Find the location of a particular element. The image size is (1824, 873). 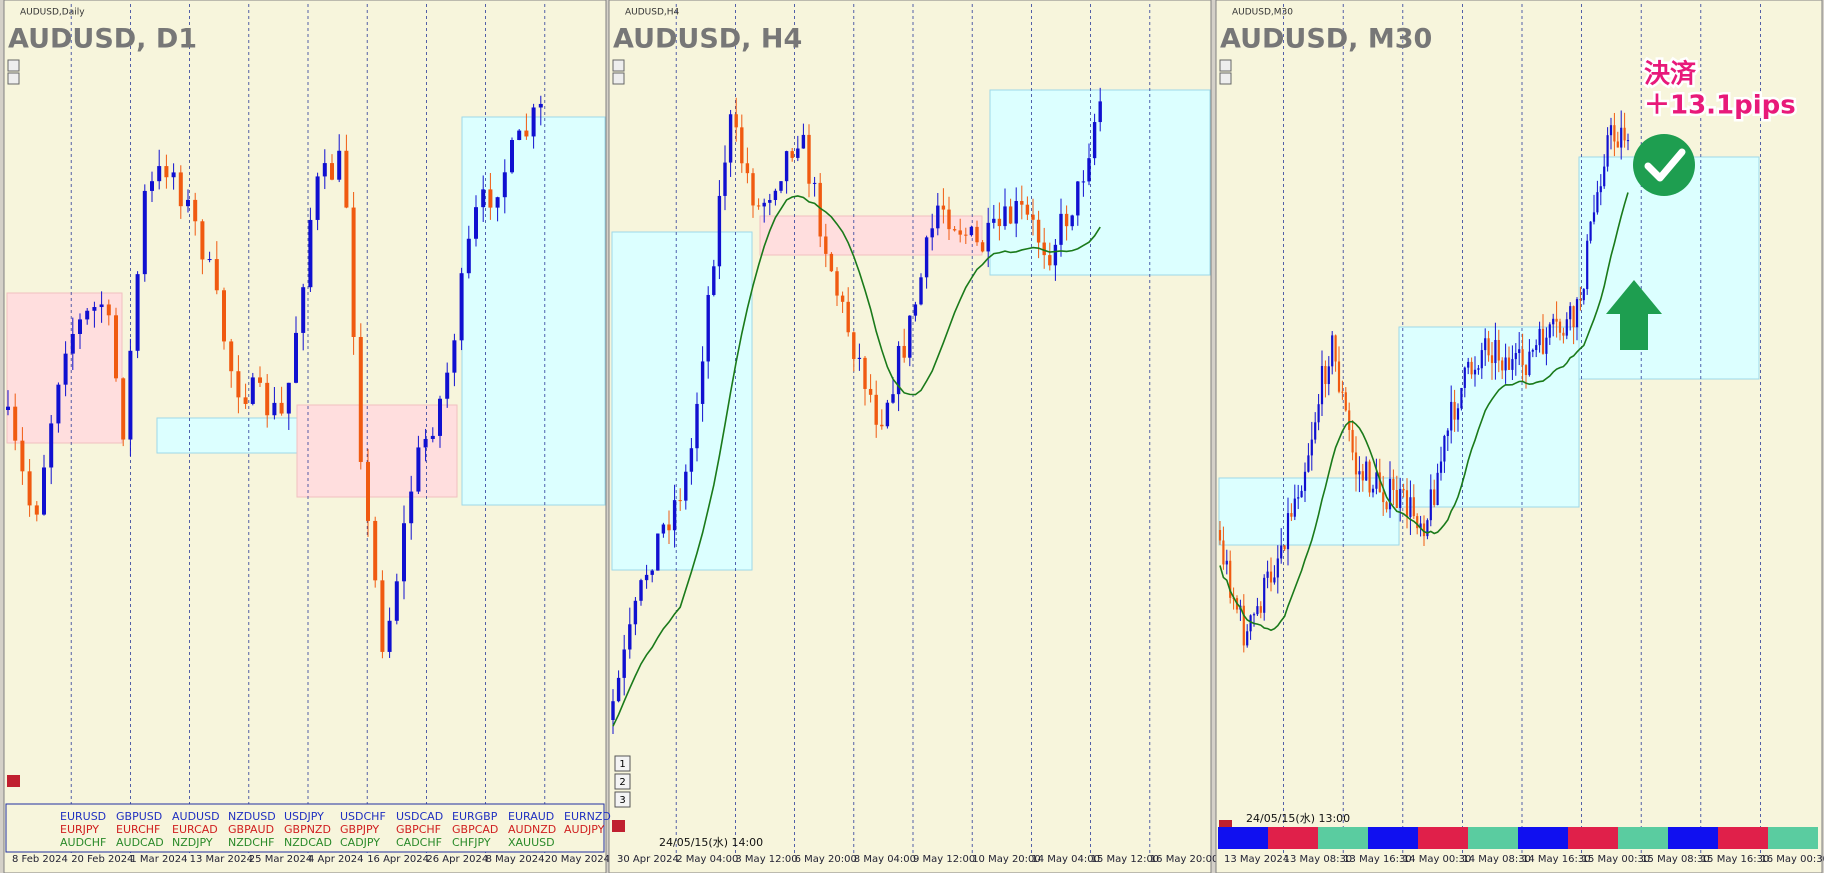

symbol-link: AUDCAD is located at coordinates (140, 842).